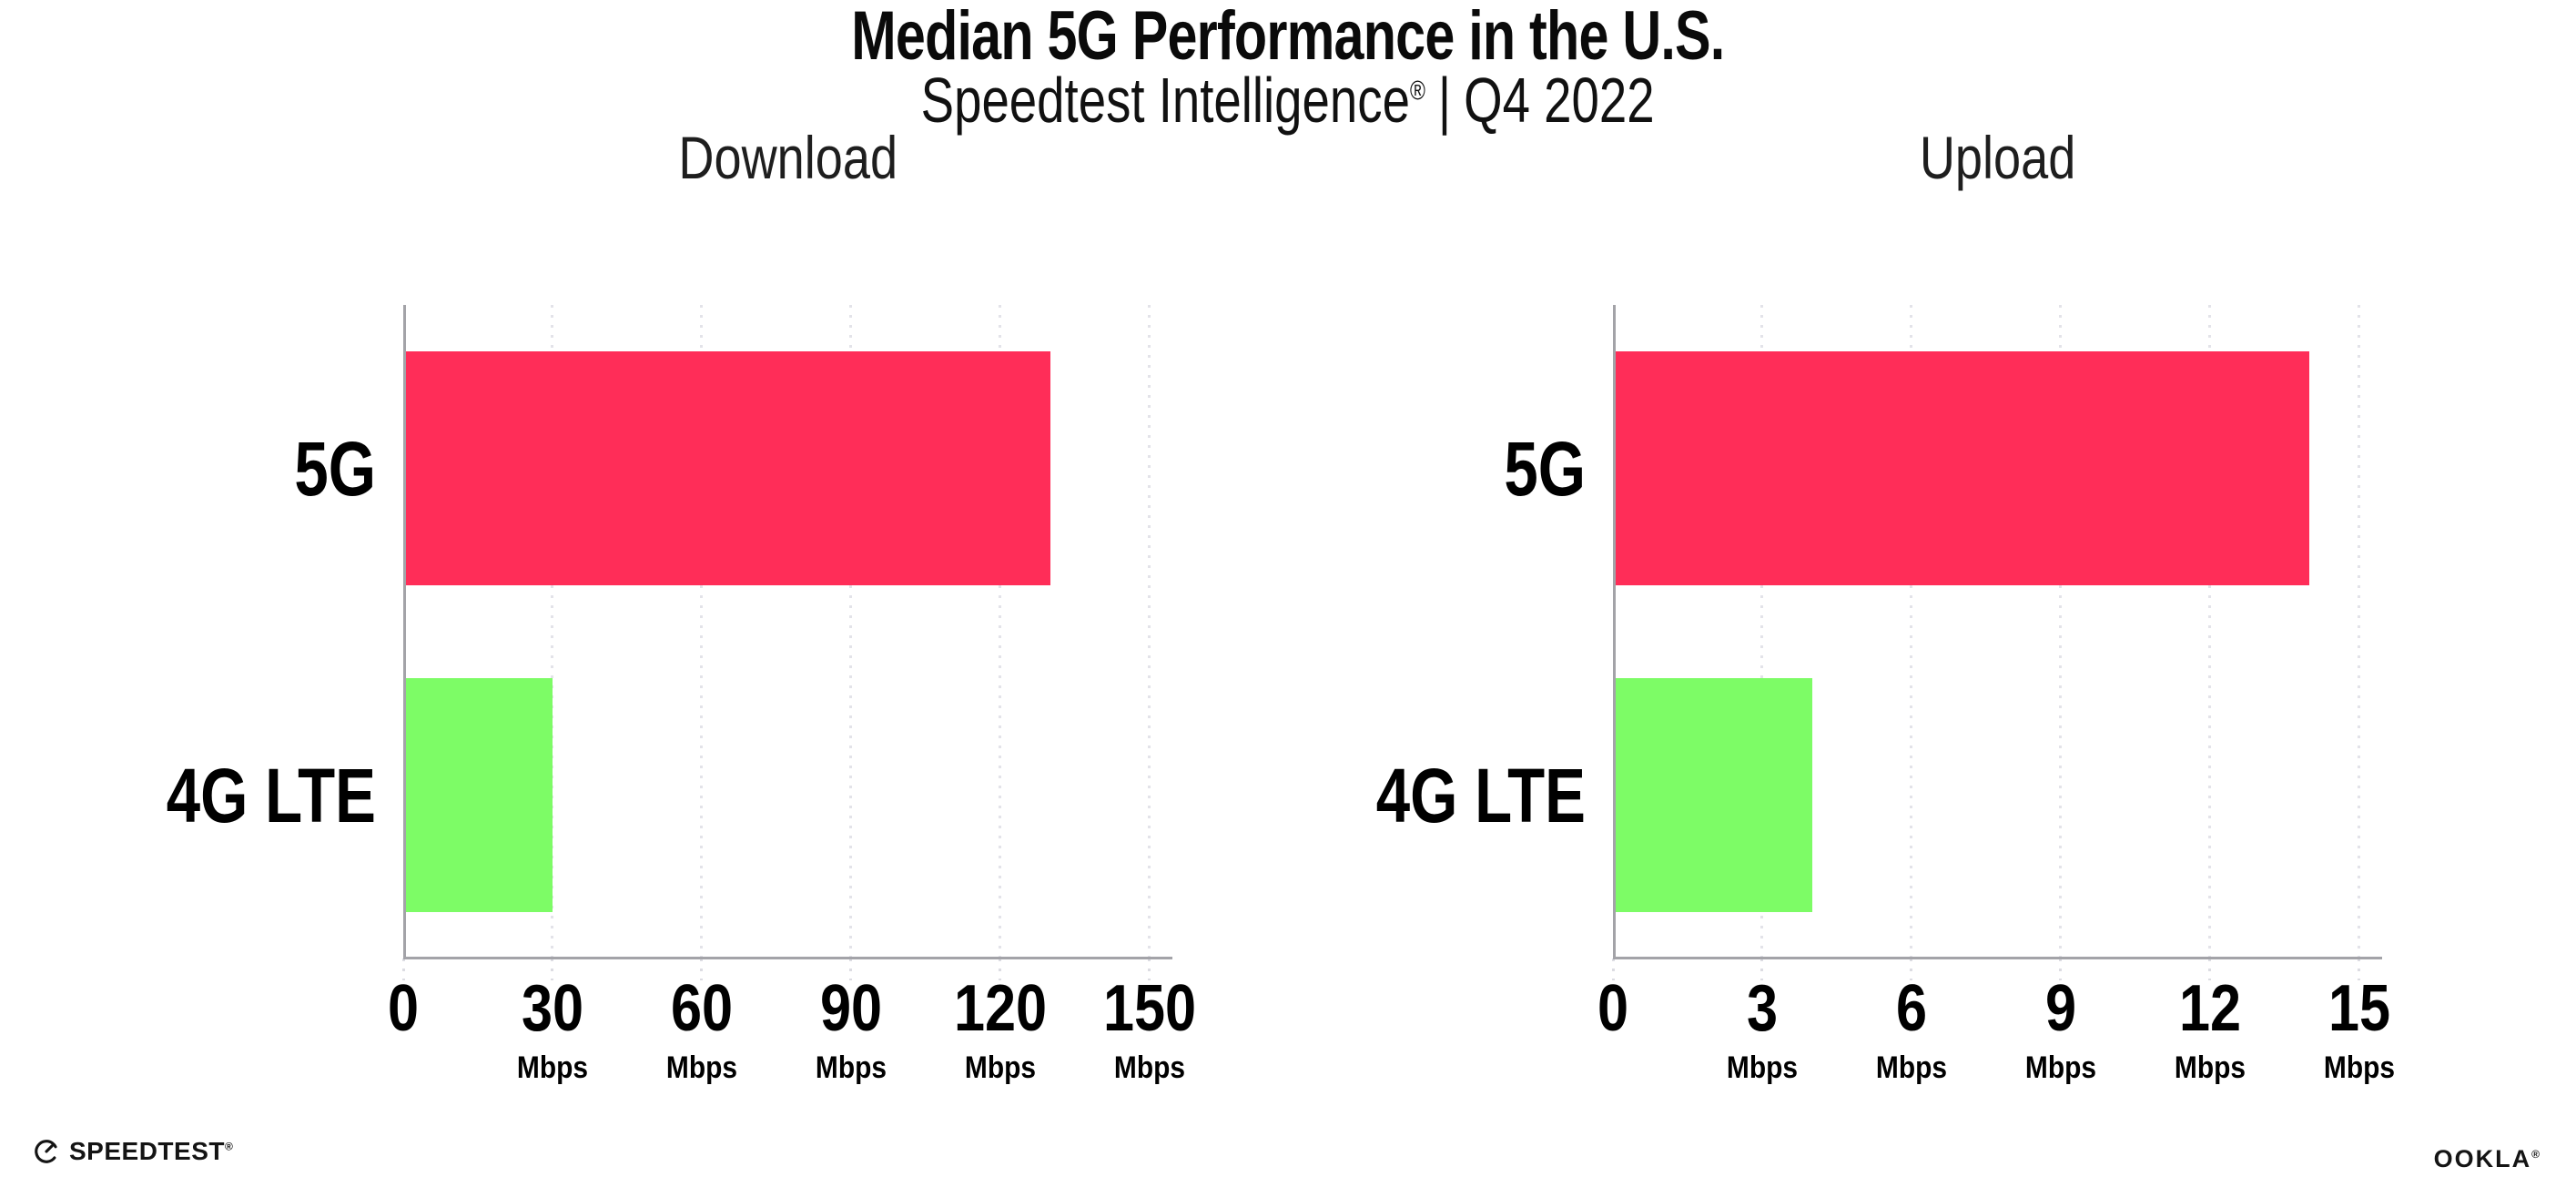 This screenshot has height=1197, width=2576. What do you see at coordinates (1149, 1008) in the screenshot?
I see `download-tick-label-150: 150` at bounding box center [1149, 1008].